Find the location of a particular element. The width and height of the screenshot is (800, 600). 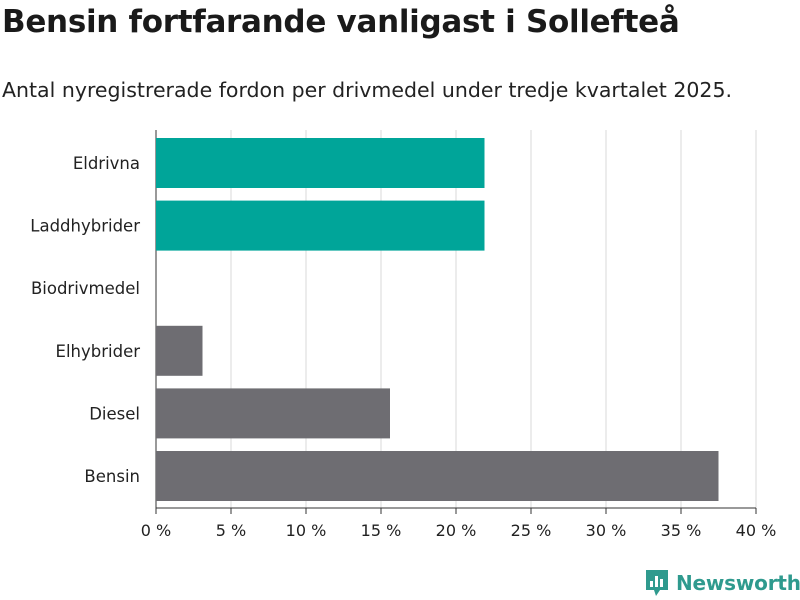

x-tick-label: 5 % is located at coordinates (231, 530).